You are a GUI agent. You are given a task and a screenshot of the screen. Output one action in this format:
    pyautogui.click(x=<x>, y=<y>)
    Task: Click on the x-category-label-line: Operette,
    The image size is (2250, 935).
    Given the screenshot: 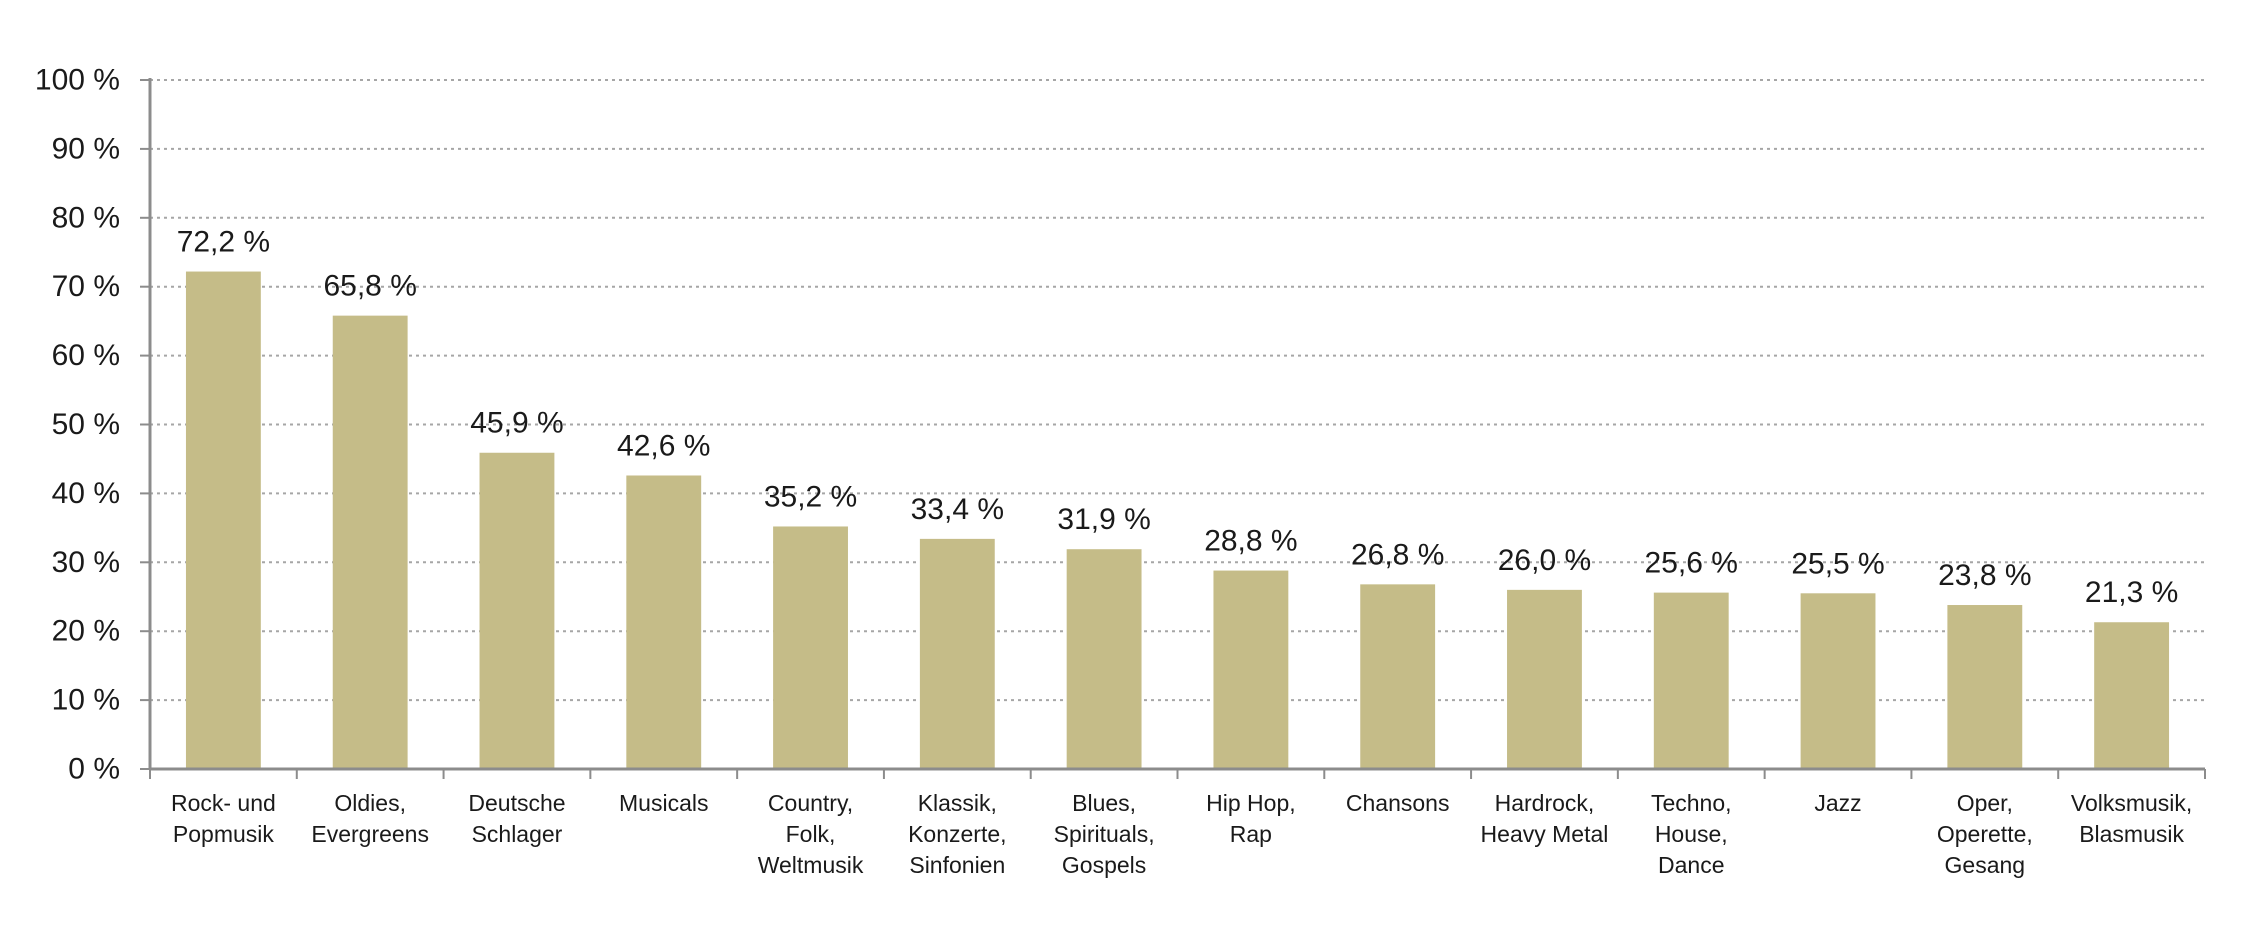 What is the action you would take?
    pyautogui.click(x=1985, y=834)
    